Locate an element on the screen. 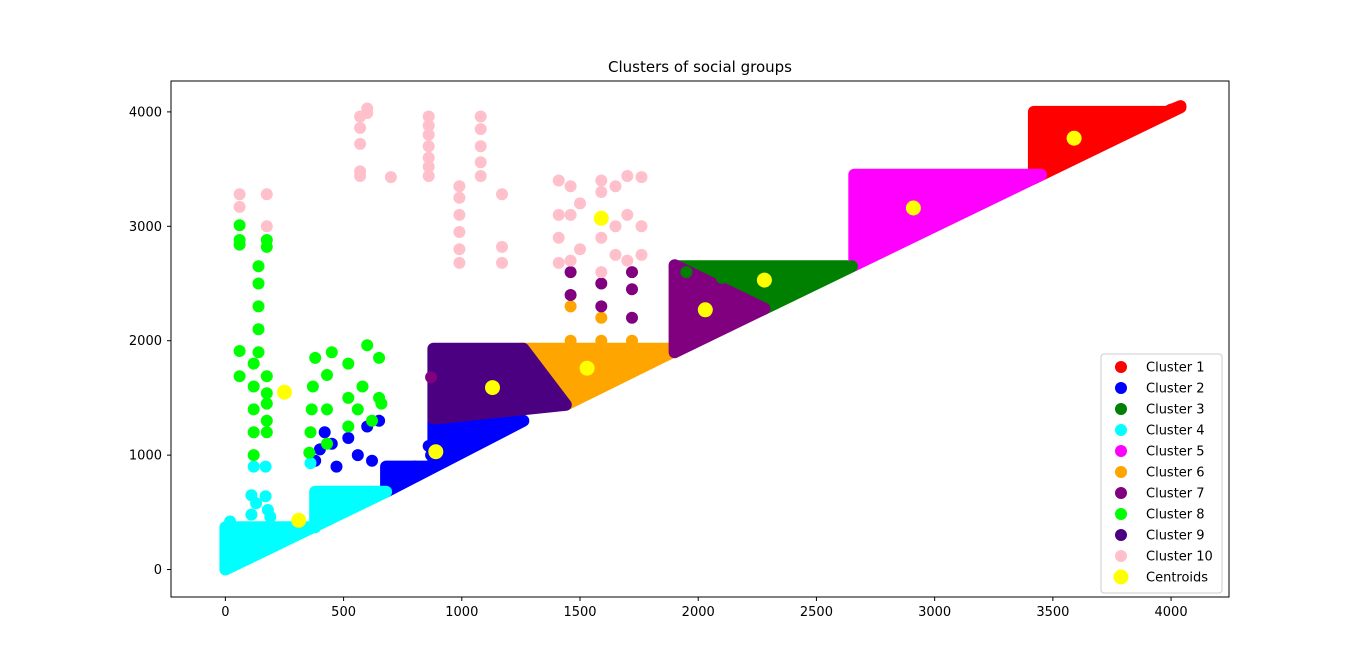 The width and height of the screenshot is (1366, 671). legend-label: Cluster 6 is located at coordinates (1175, 473).